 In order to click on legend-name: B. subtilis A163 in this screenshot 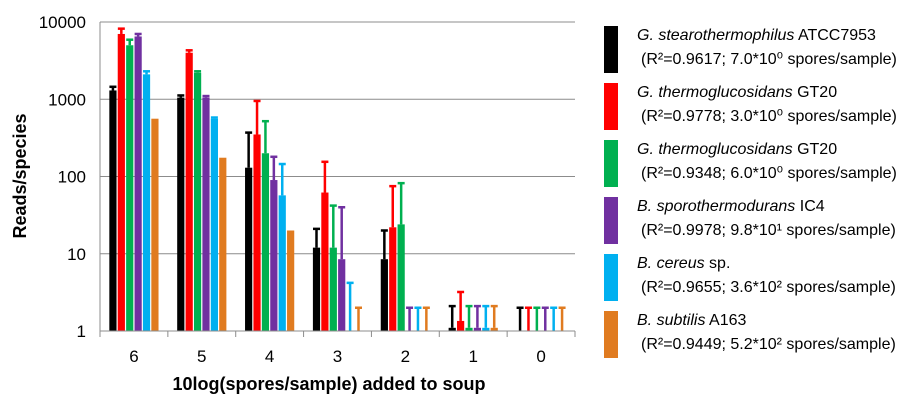, I will do `click(766, 321)`.